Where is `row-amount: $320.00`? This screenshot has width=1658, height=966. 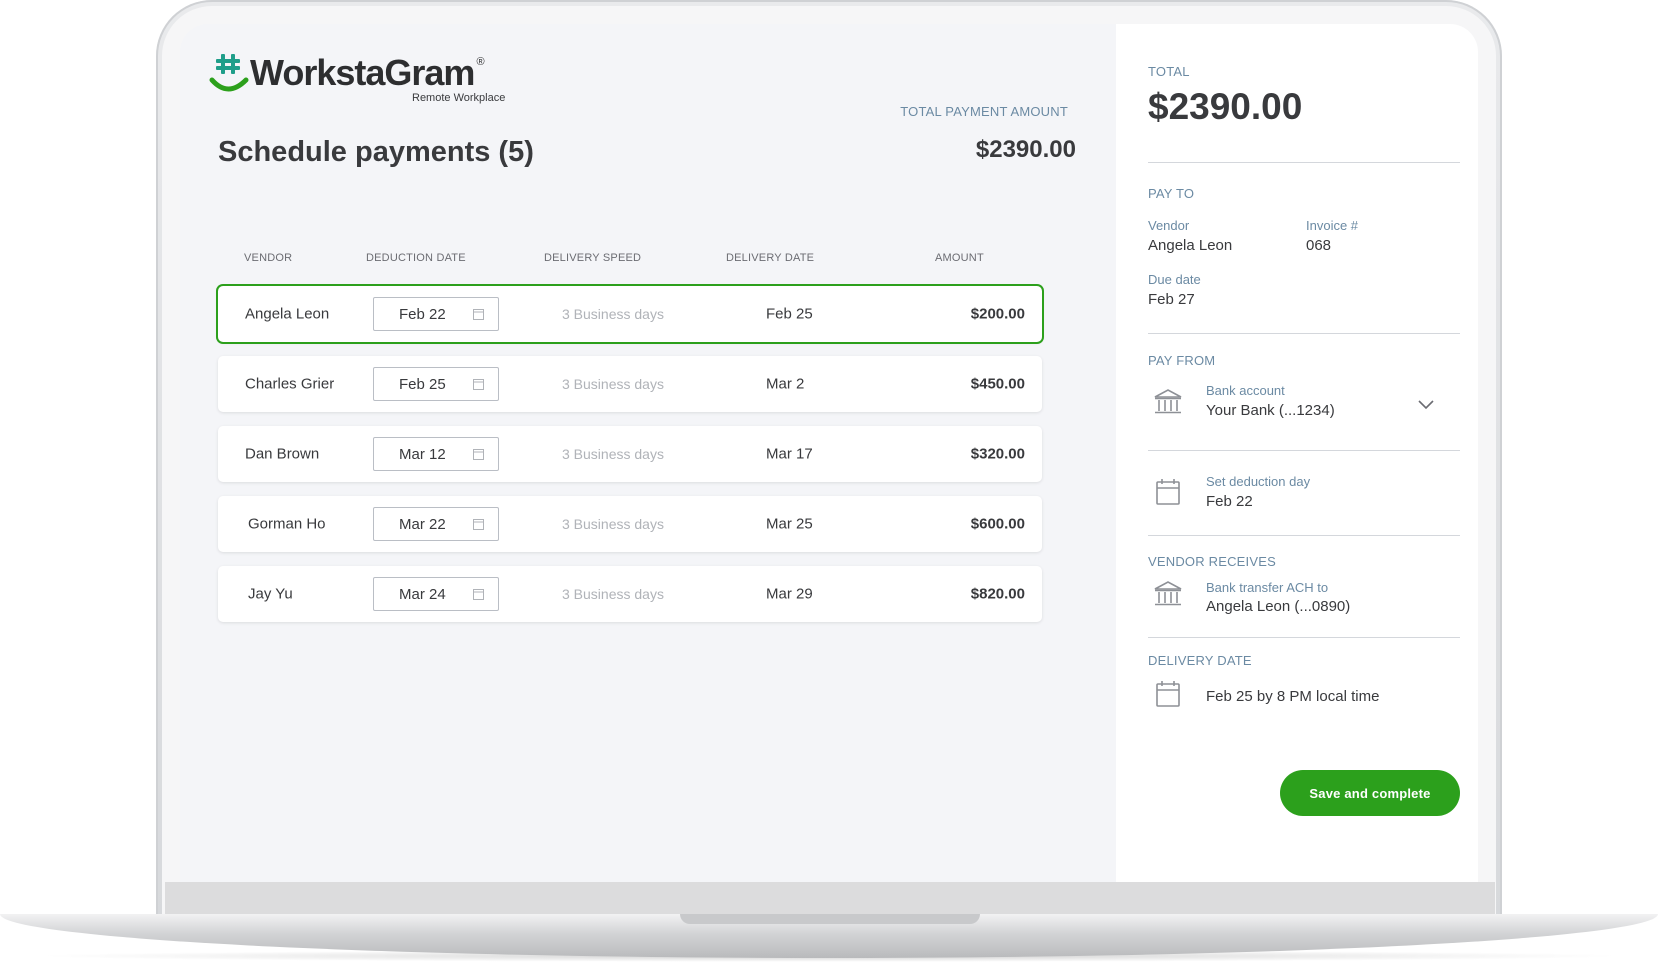
row-amount: $320.00 is located at coordinates (997, 454).